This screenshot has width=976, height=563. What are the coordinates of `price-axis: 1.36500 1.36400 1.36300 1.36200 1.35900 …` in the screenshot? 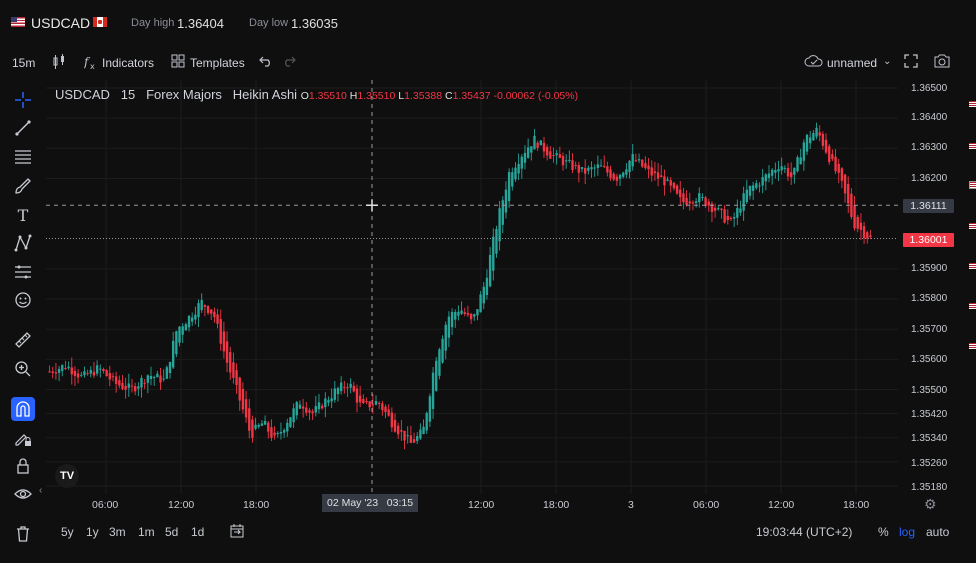 It's located at (930, 287).